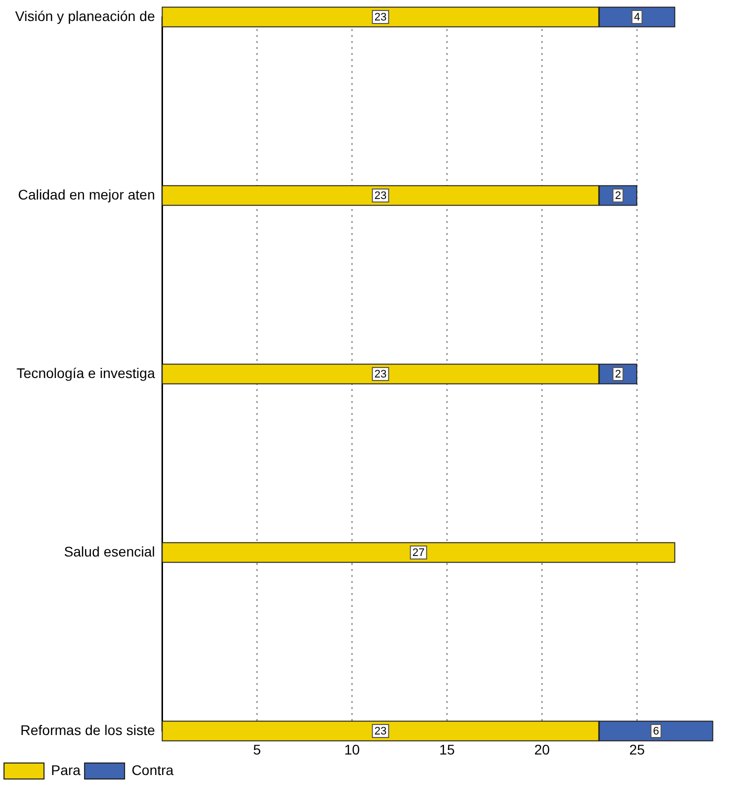 Image resolution: width=753 pixels, height=789 pixels. I want to click on y-tick-label: Tecnología e investiga, so click(86, 372).